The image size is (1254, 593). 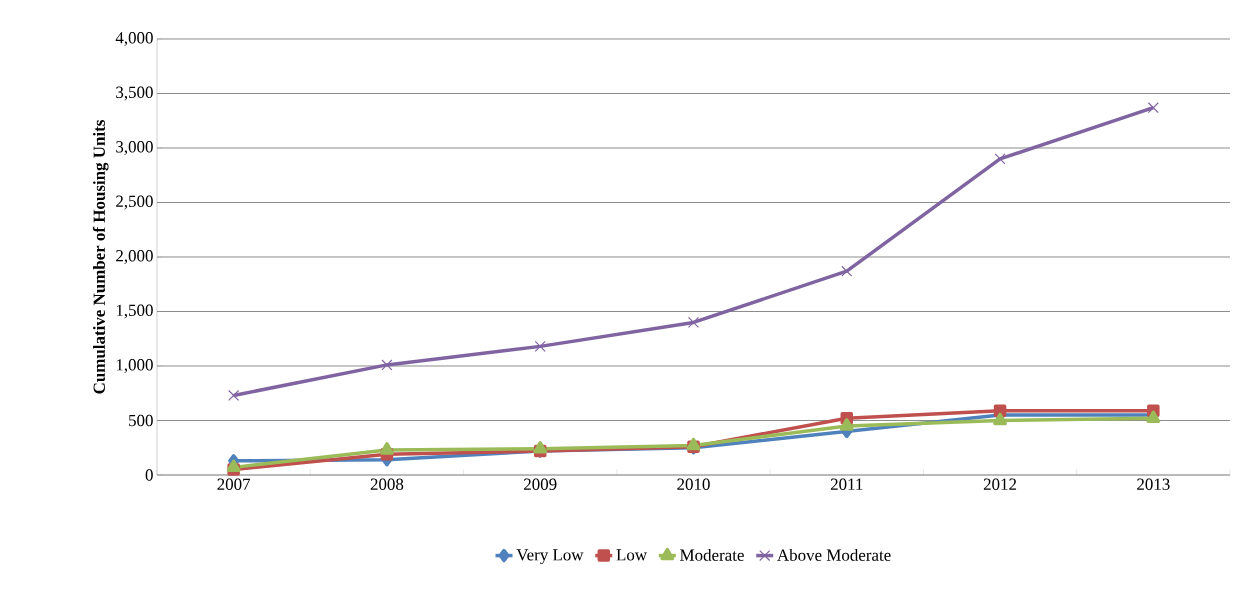 I want to click on x-tick-label: 2008, so click(x=387, y=484).